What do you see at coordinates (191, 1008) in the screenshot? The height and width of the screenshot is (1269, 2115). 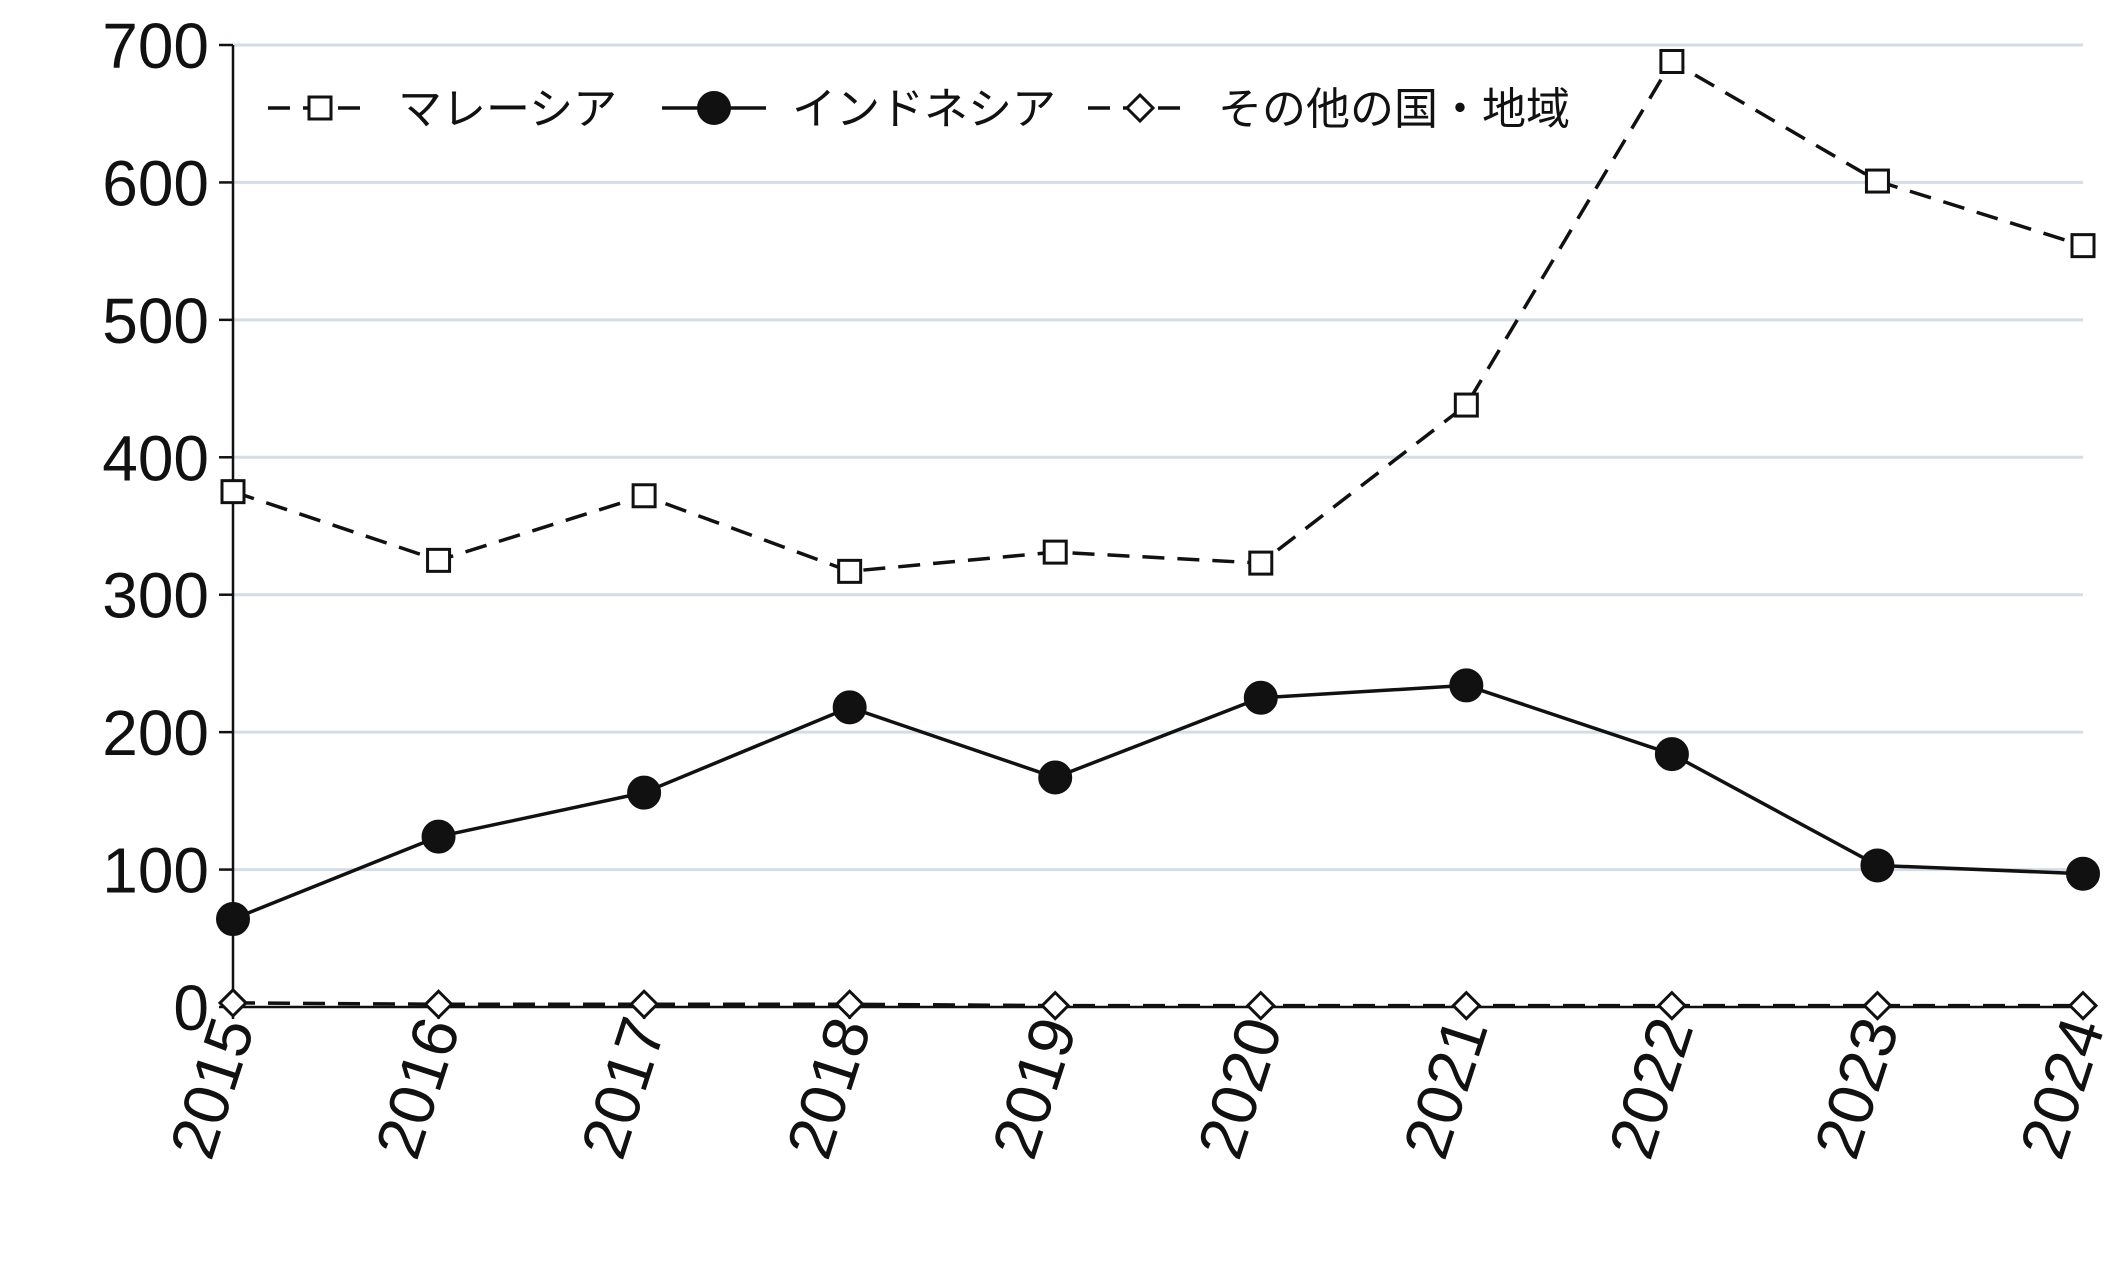 I see `y-tick-label: 0` at bounding box center [191, 1008].